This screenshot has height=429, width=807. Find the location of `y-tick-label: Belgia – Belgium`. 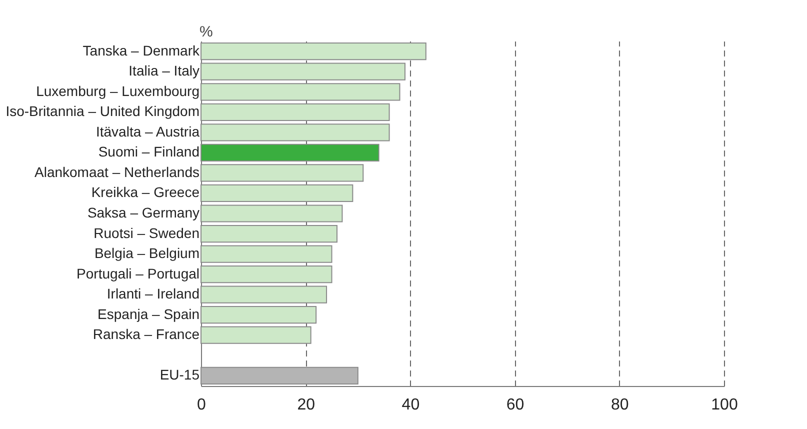

y-tick-label: Belgia – Belgium is located at coordinates (147, 253).